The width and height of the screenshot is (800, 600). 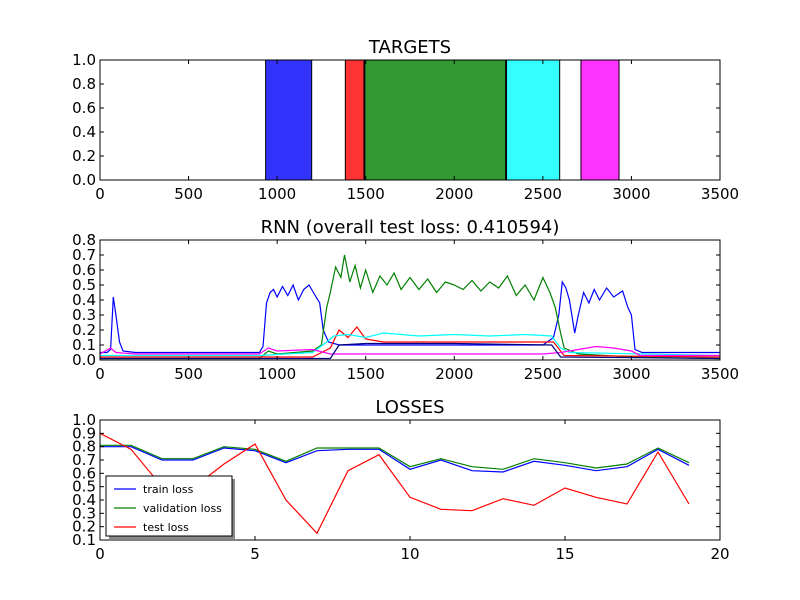 What do you see at coordinates (84, 240) in the screenshot?
I see `rnn-ytick-label: 0.8` at bounding box center [84, 240].